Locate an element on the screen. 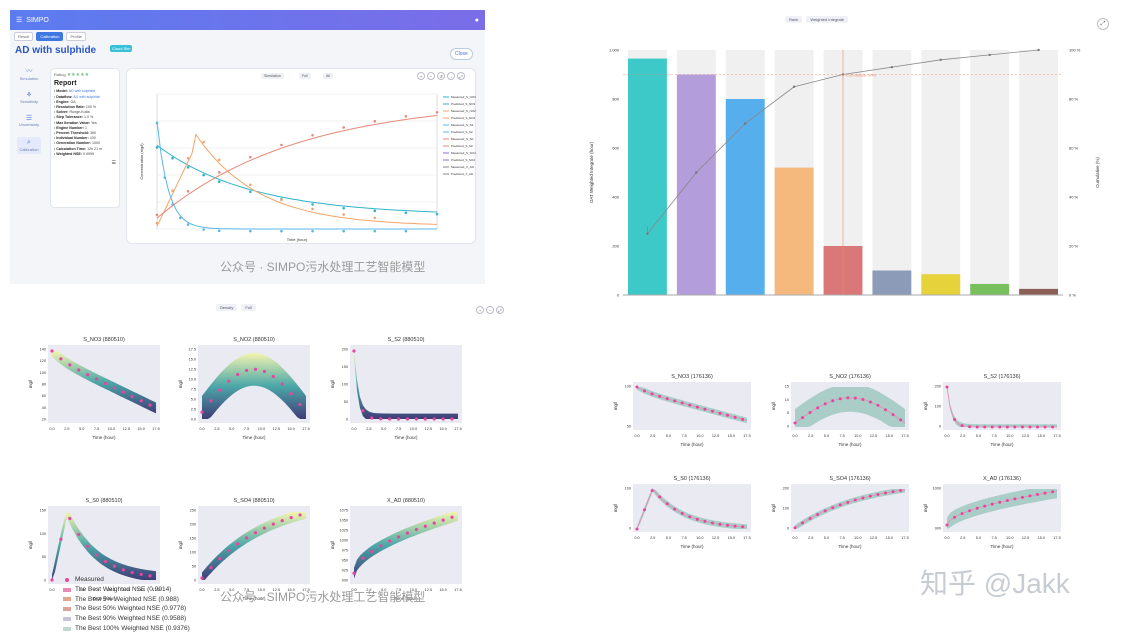  legend-100: The Best 100% Weighted NSE (0.9376) is located at coordinates (126, 629).